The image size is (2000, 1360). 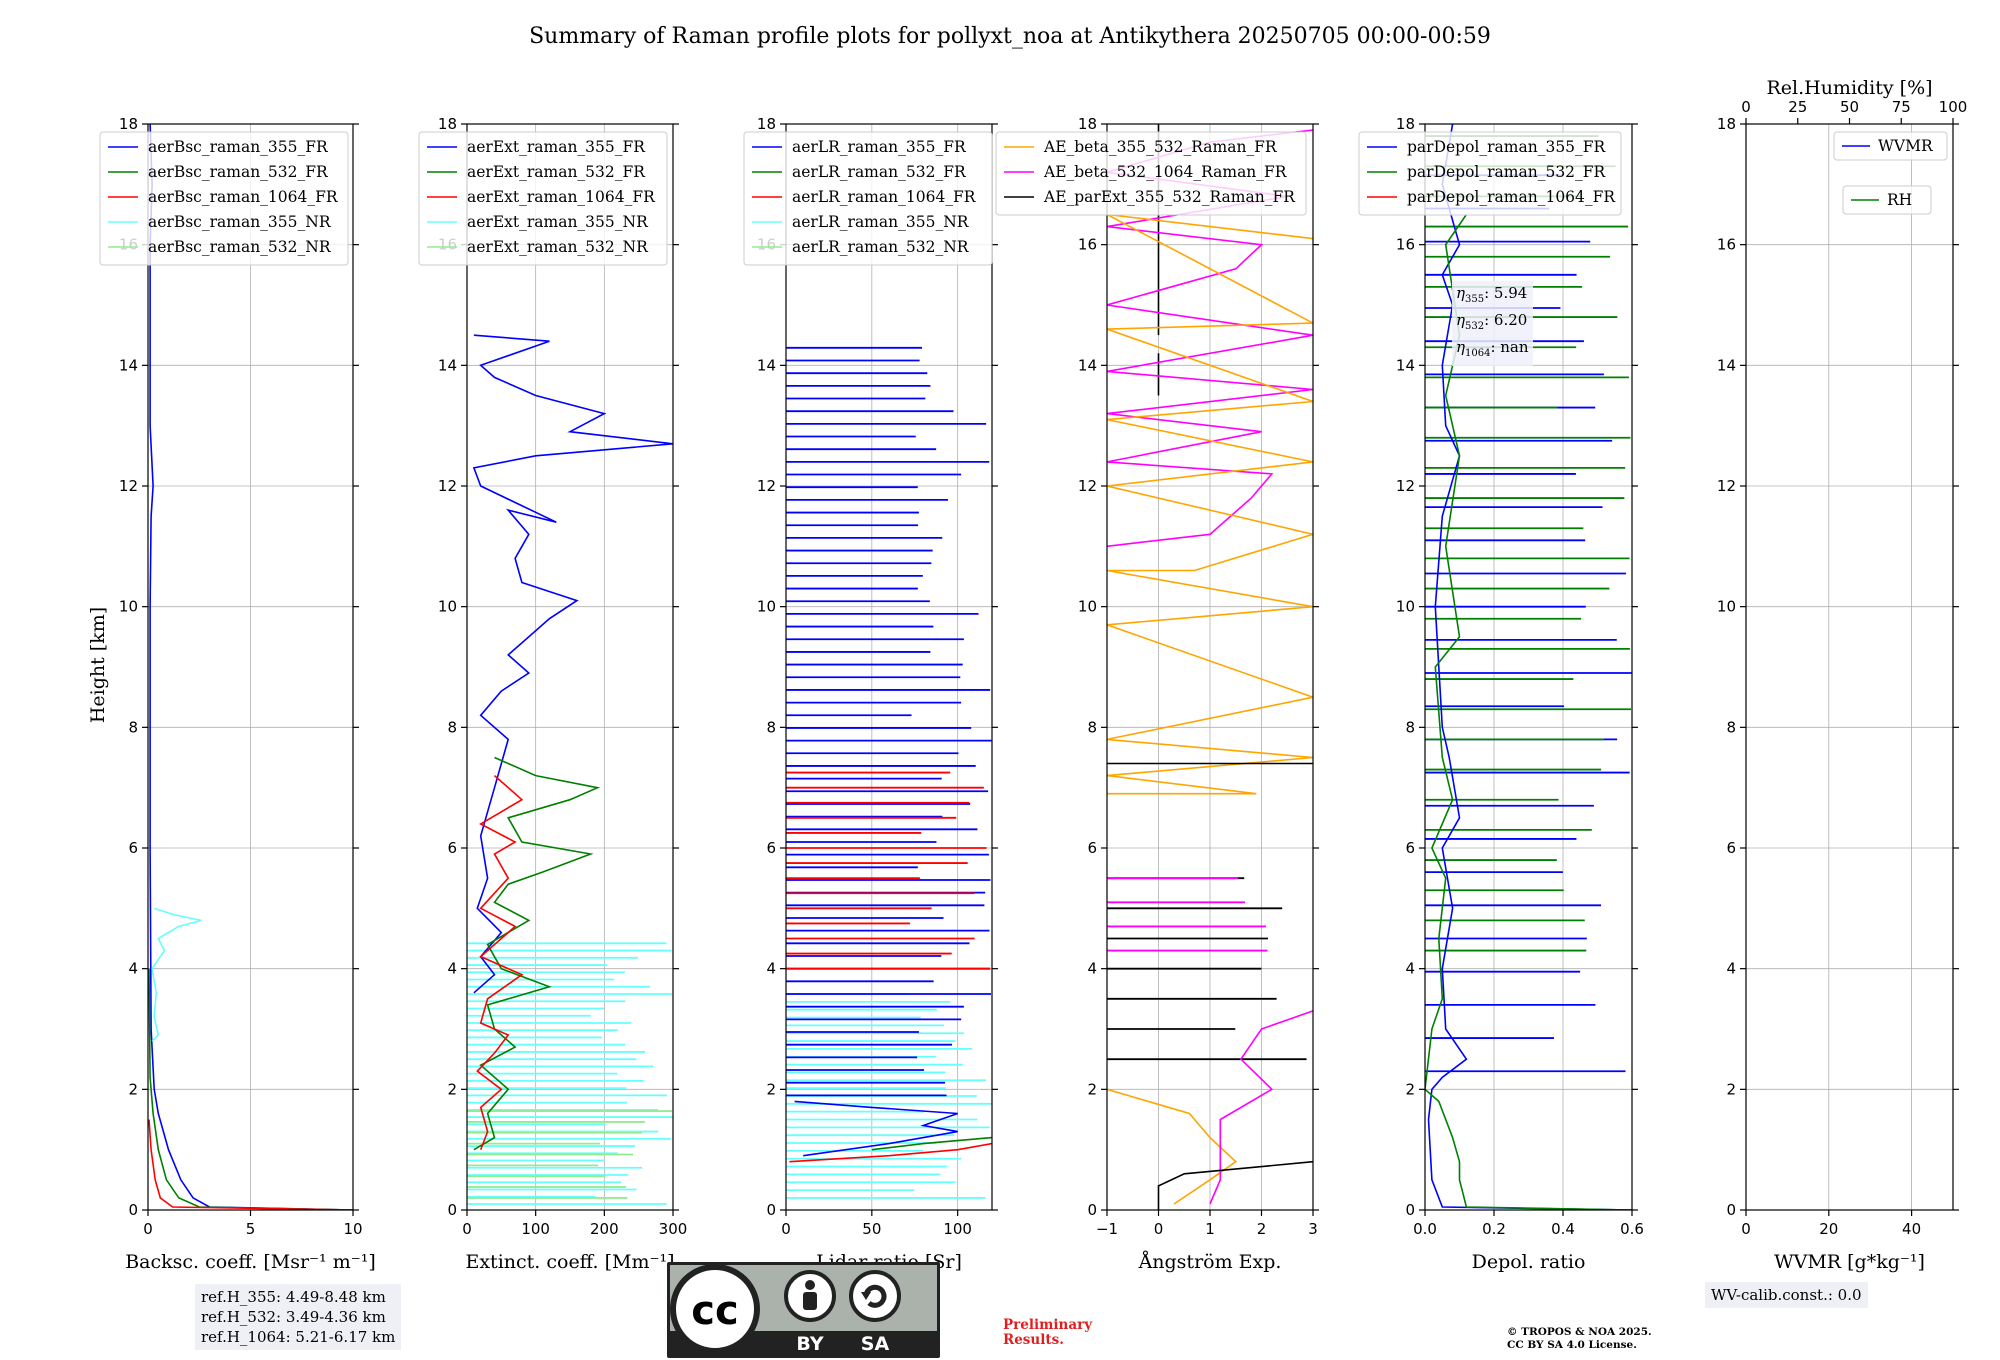 What do you see at coordinates (1746, 107) in the screenshot?
I see `top-x-tick-label: 0` at bounding box center [1746, 107].